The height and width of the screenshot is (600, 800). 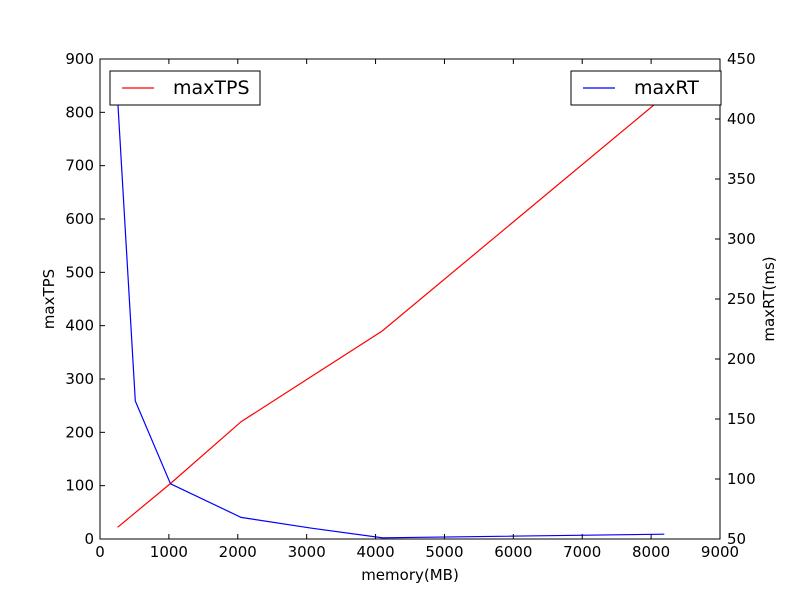 What do you see at coordinates (741, 479) in the screenshot?
I see `y-right-tick-label: 100` at bounding box center [741, 479].